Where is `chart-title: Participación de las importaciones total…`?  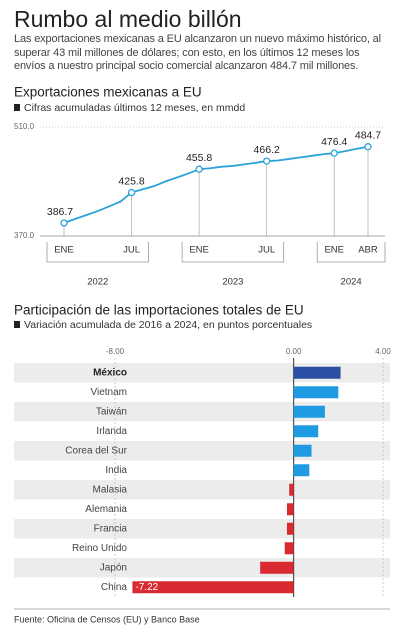 chart-title: Participación de las importaciones total… is located at coordinates (159, 310).